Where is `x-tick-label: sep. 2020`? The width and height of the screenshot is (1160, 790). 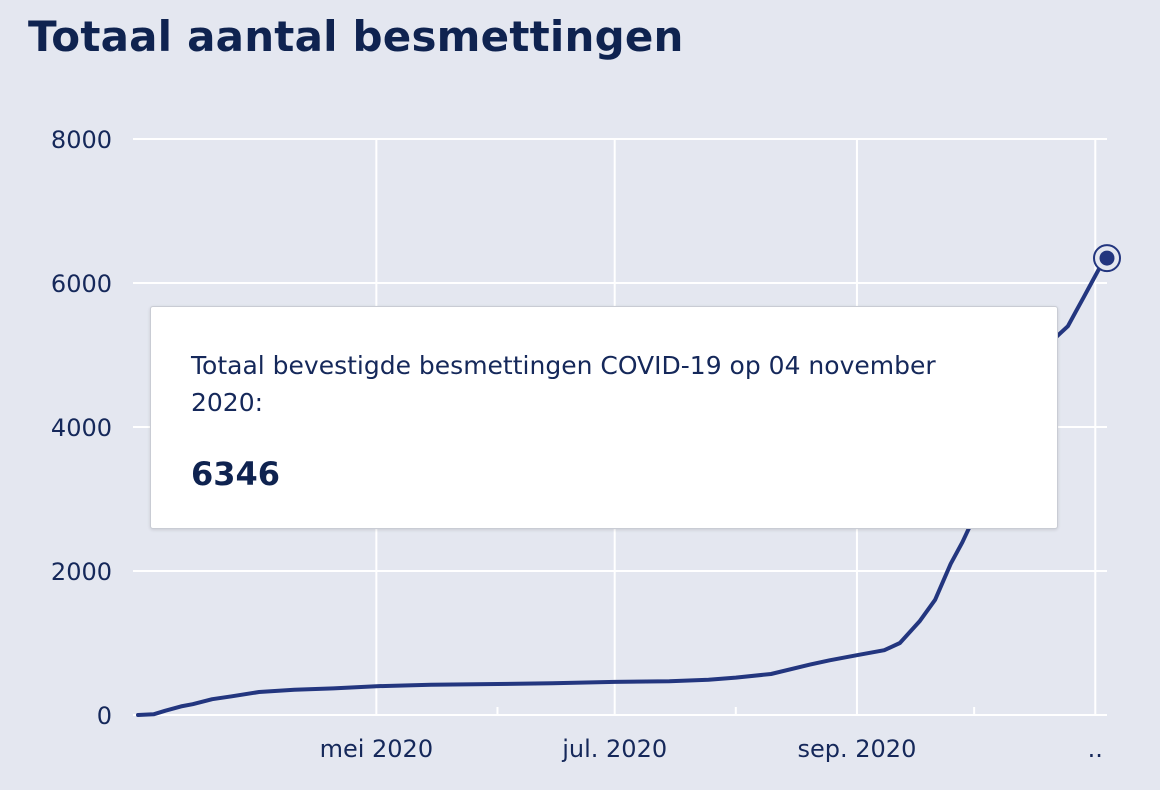
x-tick-label: sep. 2020 is located at coordinates (857, 749).